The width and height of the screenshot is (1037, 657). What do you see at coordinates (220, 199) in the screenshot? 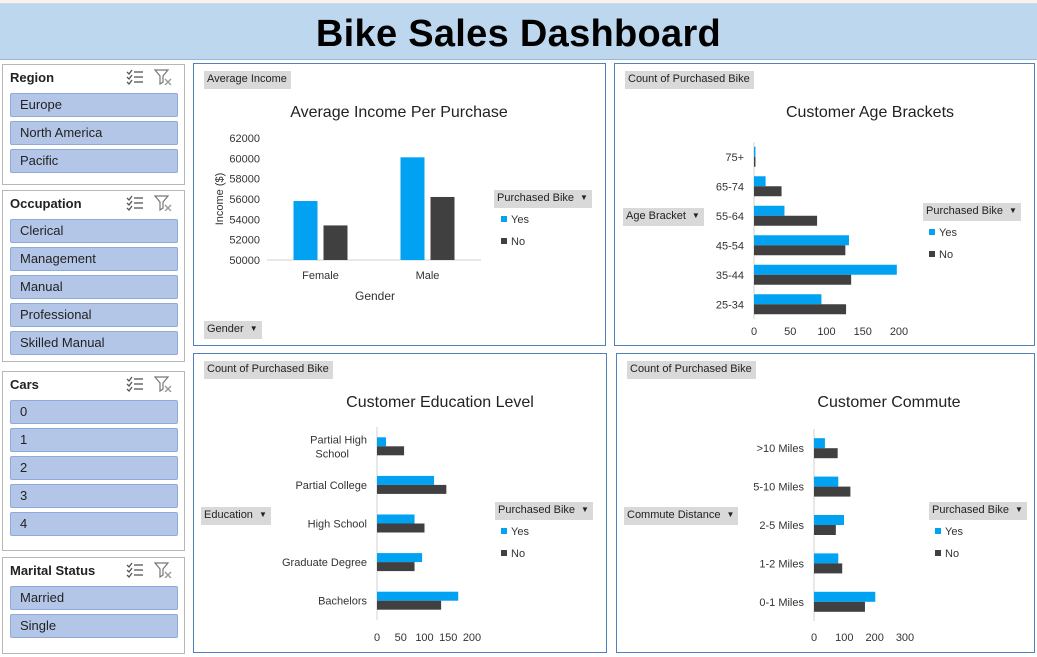
I see `y-axis-label: Income ($)` at bounding box center [220, 199].